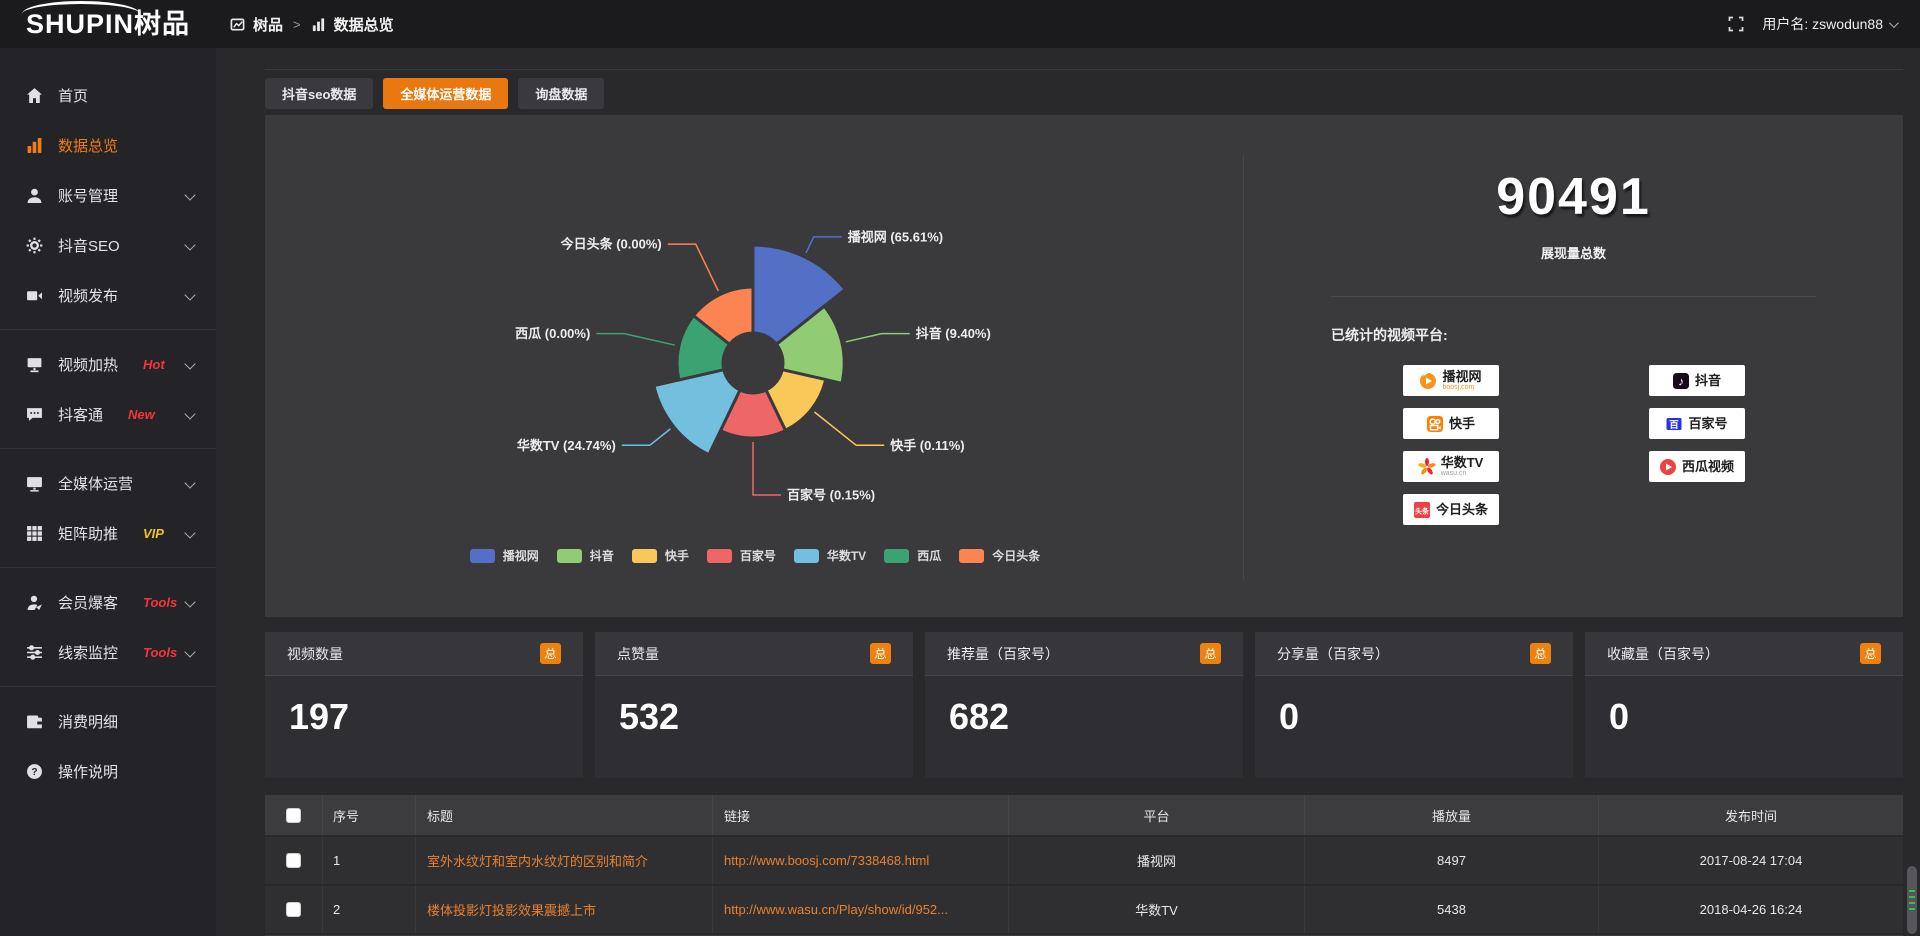  I want to click on breadcrumb: 树品 > 数据总览, so click(312, 24).